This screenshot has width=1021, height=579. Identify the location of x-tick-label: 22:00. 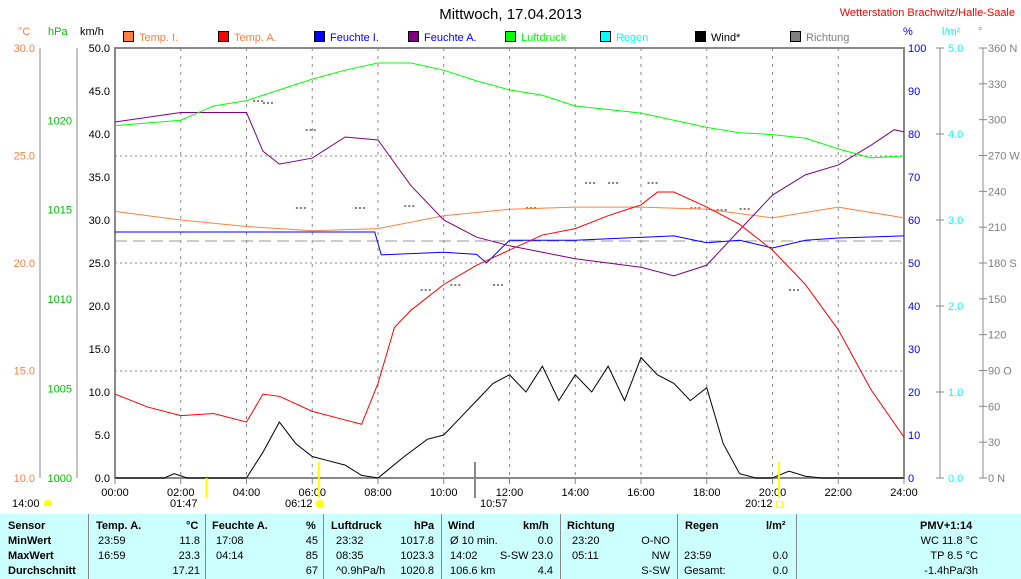
(838, 493).